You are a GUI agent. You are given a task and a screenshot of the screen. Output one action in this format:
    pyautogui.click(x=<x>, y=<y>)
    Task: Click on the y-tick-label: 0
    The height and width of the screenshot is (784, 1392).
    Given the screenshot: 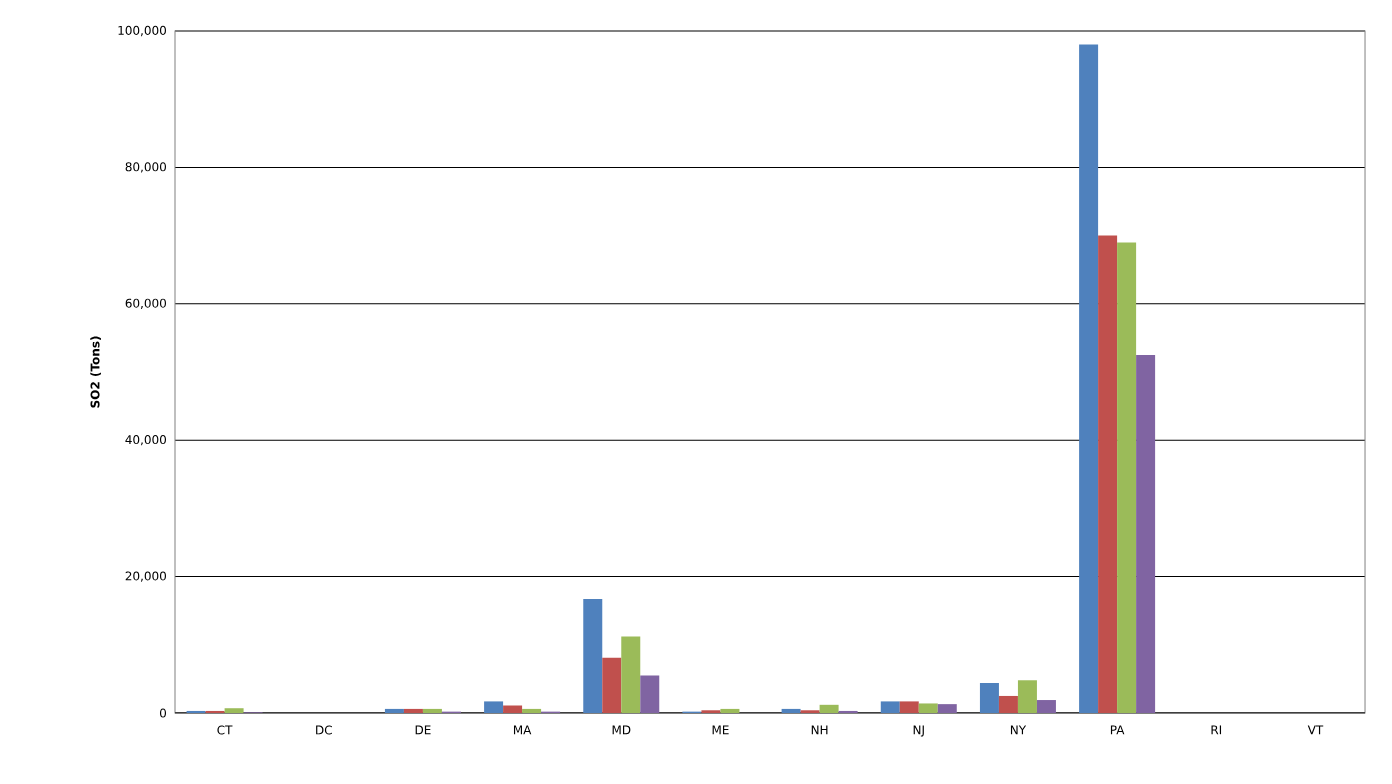 What is the action you would take?
    pyautogui.click(x=163, y=713)
    